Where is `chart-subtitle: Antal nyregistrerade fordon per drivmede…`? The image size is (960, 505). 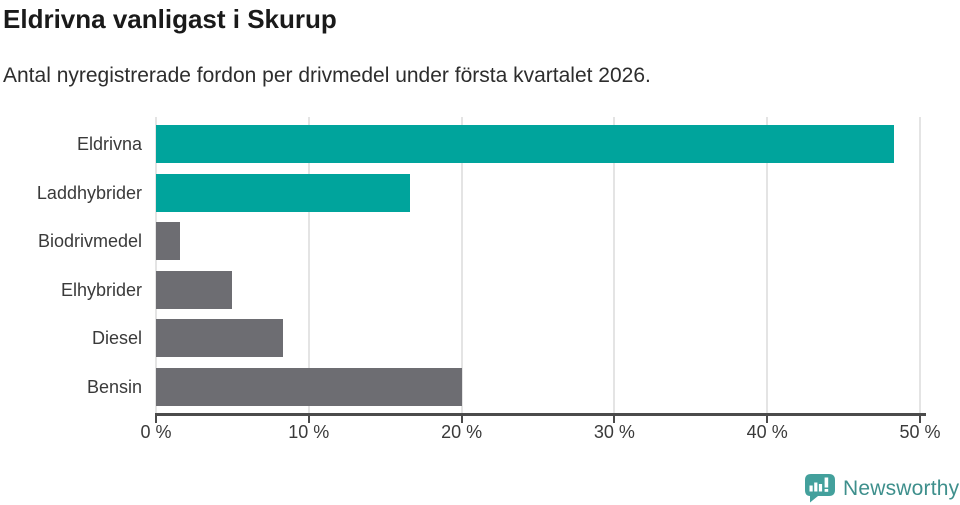
chart-subtitle: Antal nyregistrerade fordon per drivmede… is located at coordinates (327, 75).